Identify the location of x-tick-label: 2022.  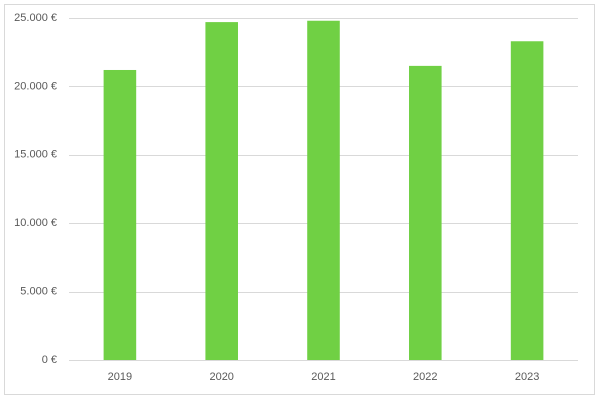
(425, 377).